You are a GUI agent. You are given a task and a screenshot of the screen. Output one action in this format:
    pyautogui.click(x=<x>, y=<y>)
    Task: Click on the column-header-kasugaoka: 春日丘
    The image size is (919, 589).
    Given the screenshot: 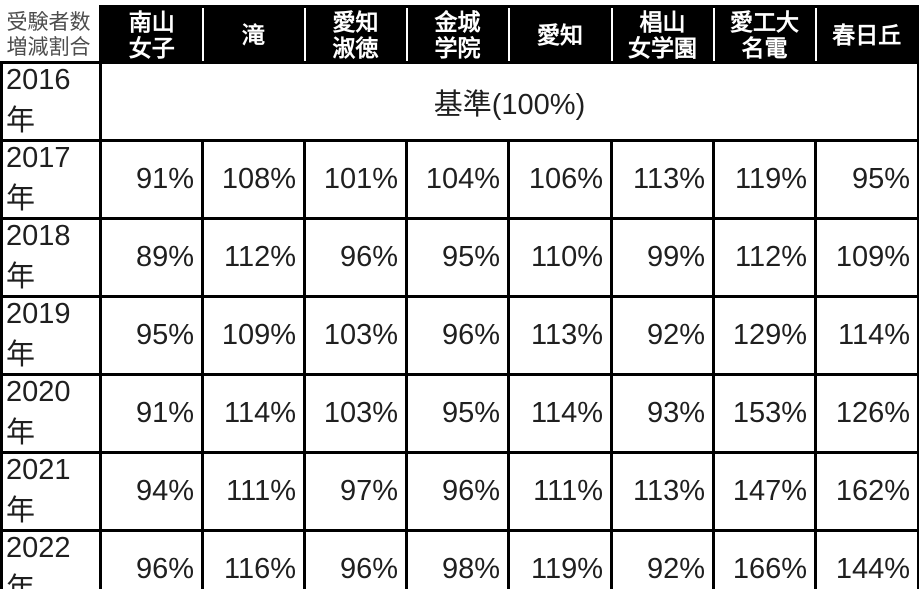 What is the action you would take?
    pyautogui.click(x=866, y=34)
    